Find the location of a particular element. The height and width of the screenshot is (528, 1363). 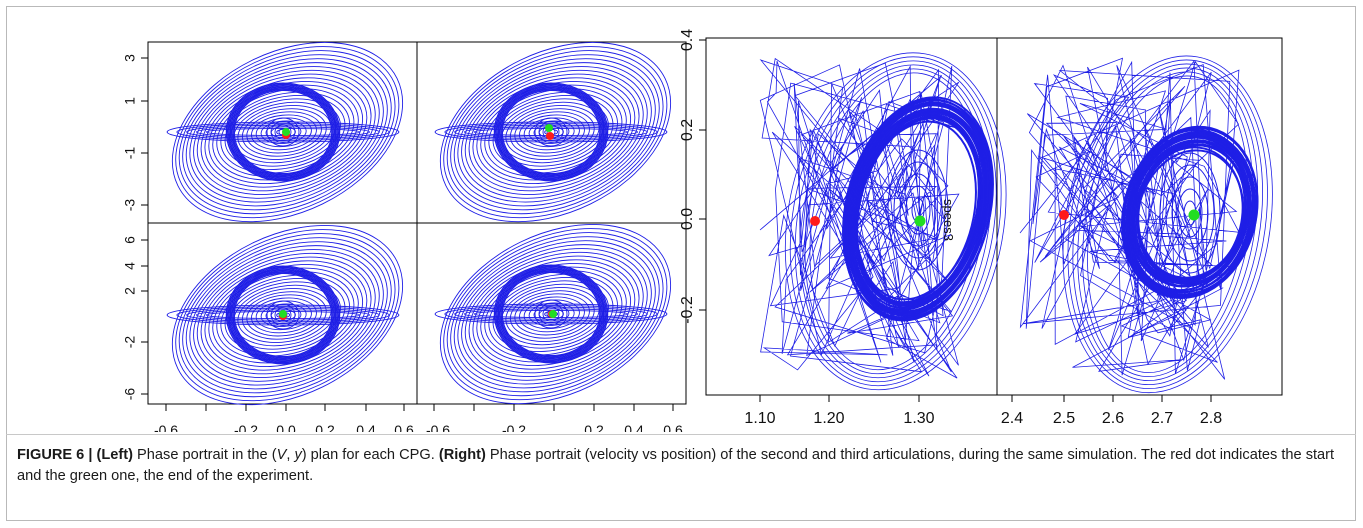

x-tick-label: 2.8 is located at coordinates (1211, 418).